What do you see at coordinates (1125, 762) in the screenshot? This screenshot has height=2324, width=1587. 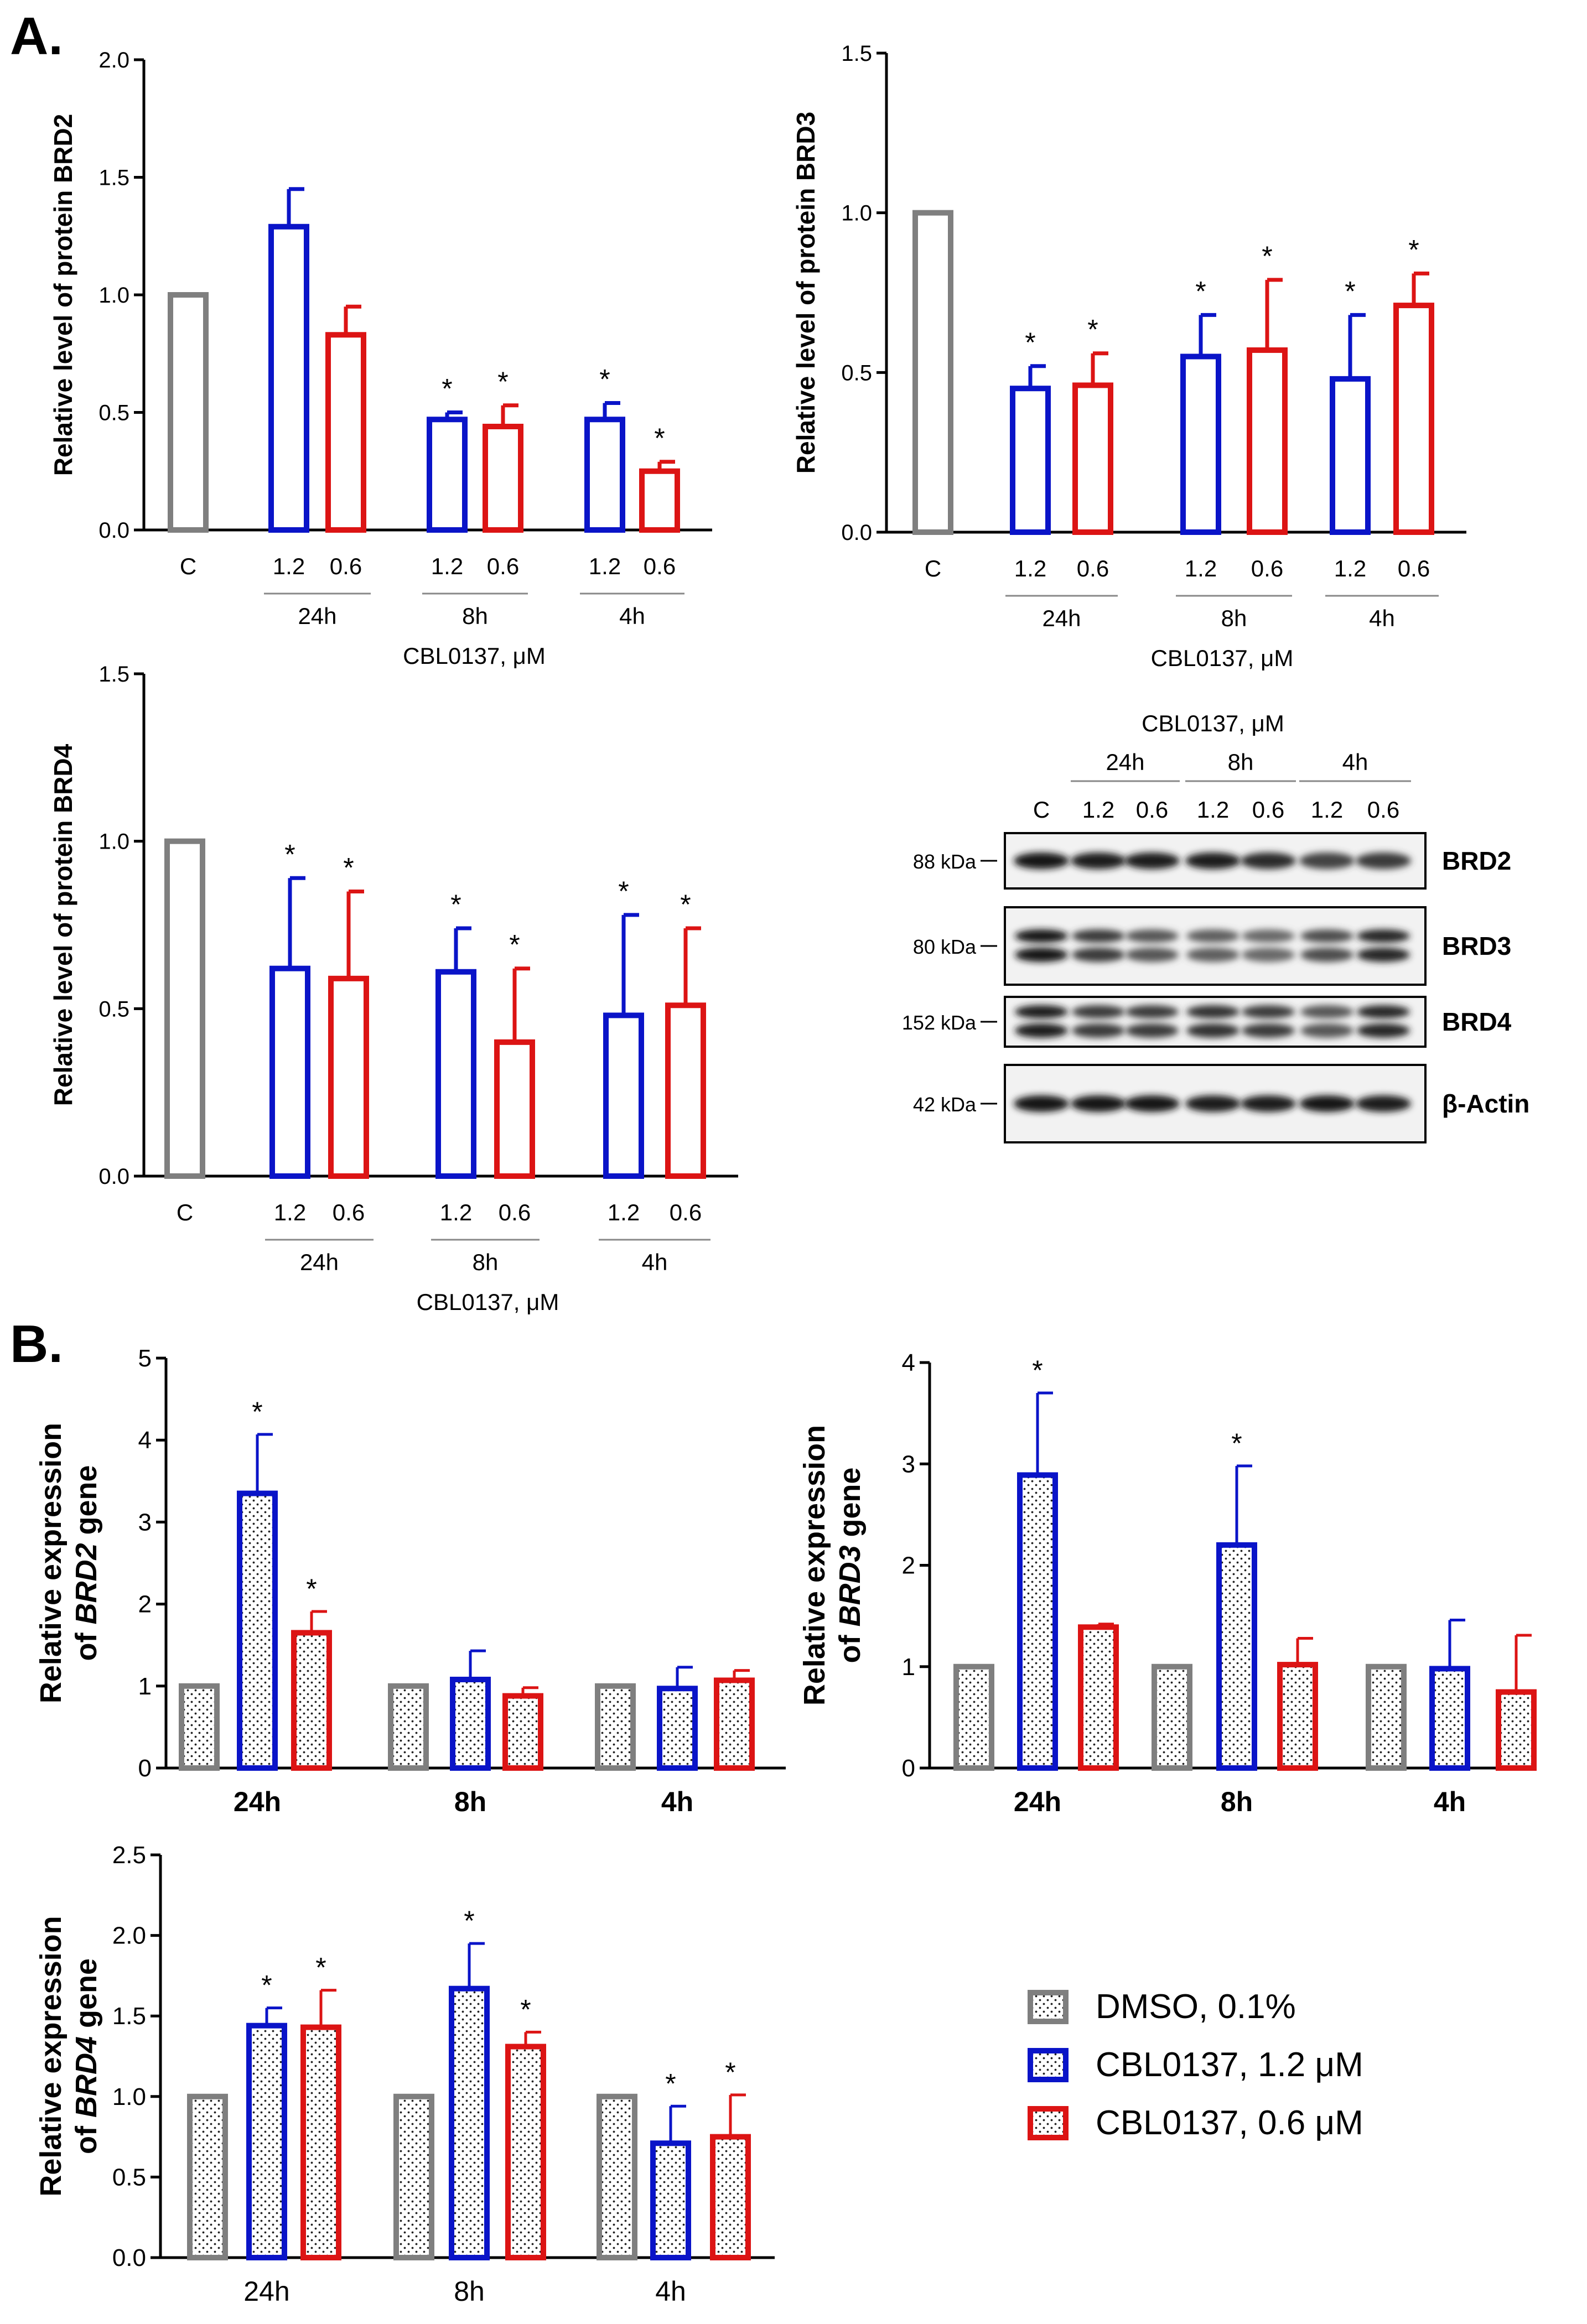 I see `blot-group-label: 24h` at bounding box center [1125, 762].